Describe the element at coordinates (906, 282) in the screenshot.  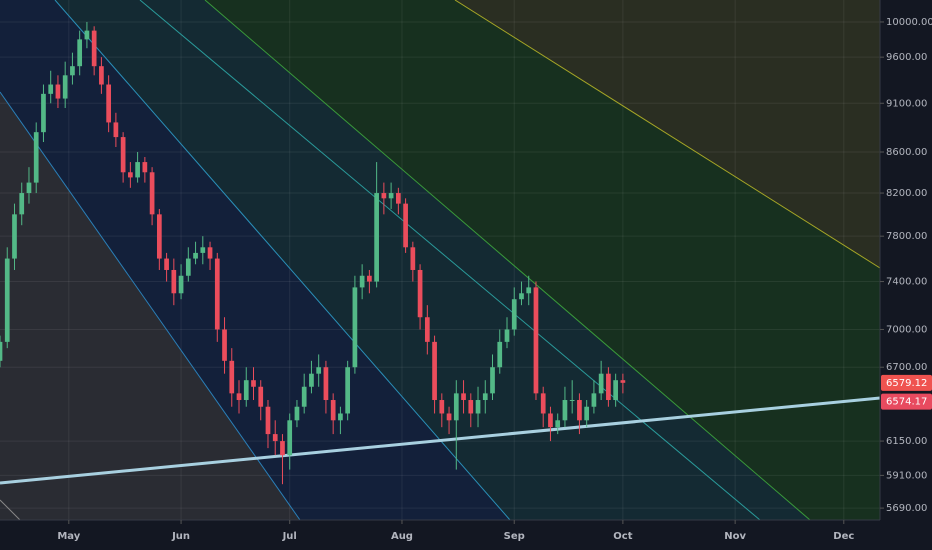
I see `y-tick-label: 7400.00` at that location.